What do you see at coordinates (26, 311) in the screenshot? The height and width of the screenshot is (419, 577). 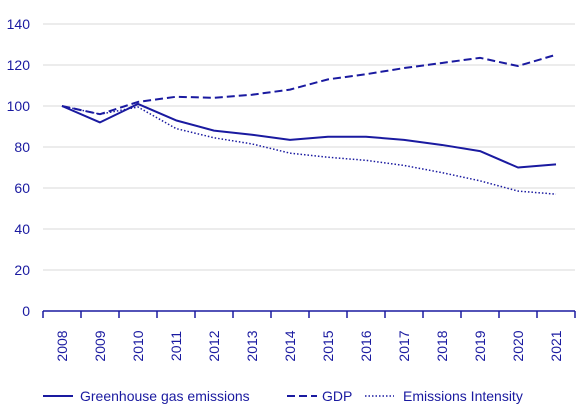 I see `y-tick-label-0: 0` at bounding box center [26, 311].